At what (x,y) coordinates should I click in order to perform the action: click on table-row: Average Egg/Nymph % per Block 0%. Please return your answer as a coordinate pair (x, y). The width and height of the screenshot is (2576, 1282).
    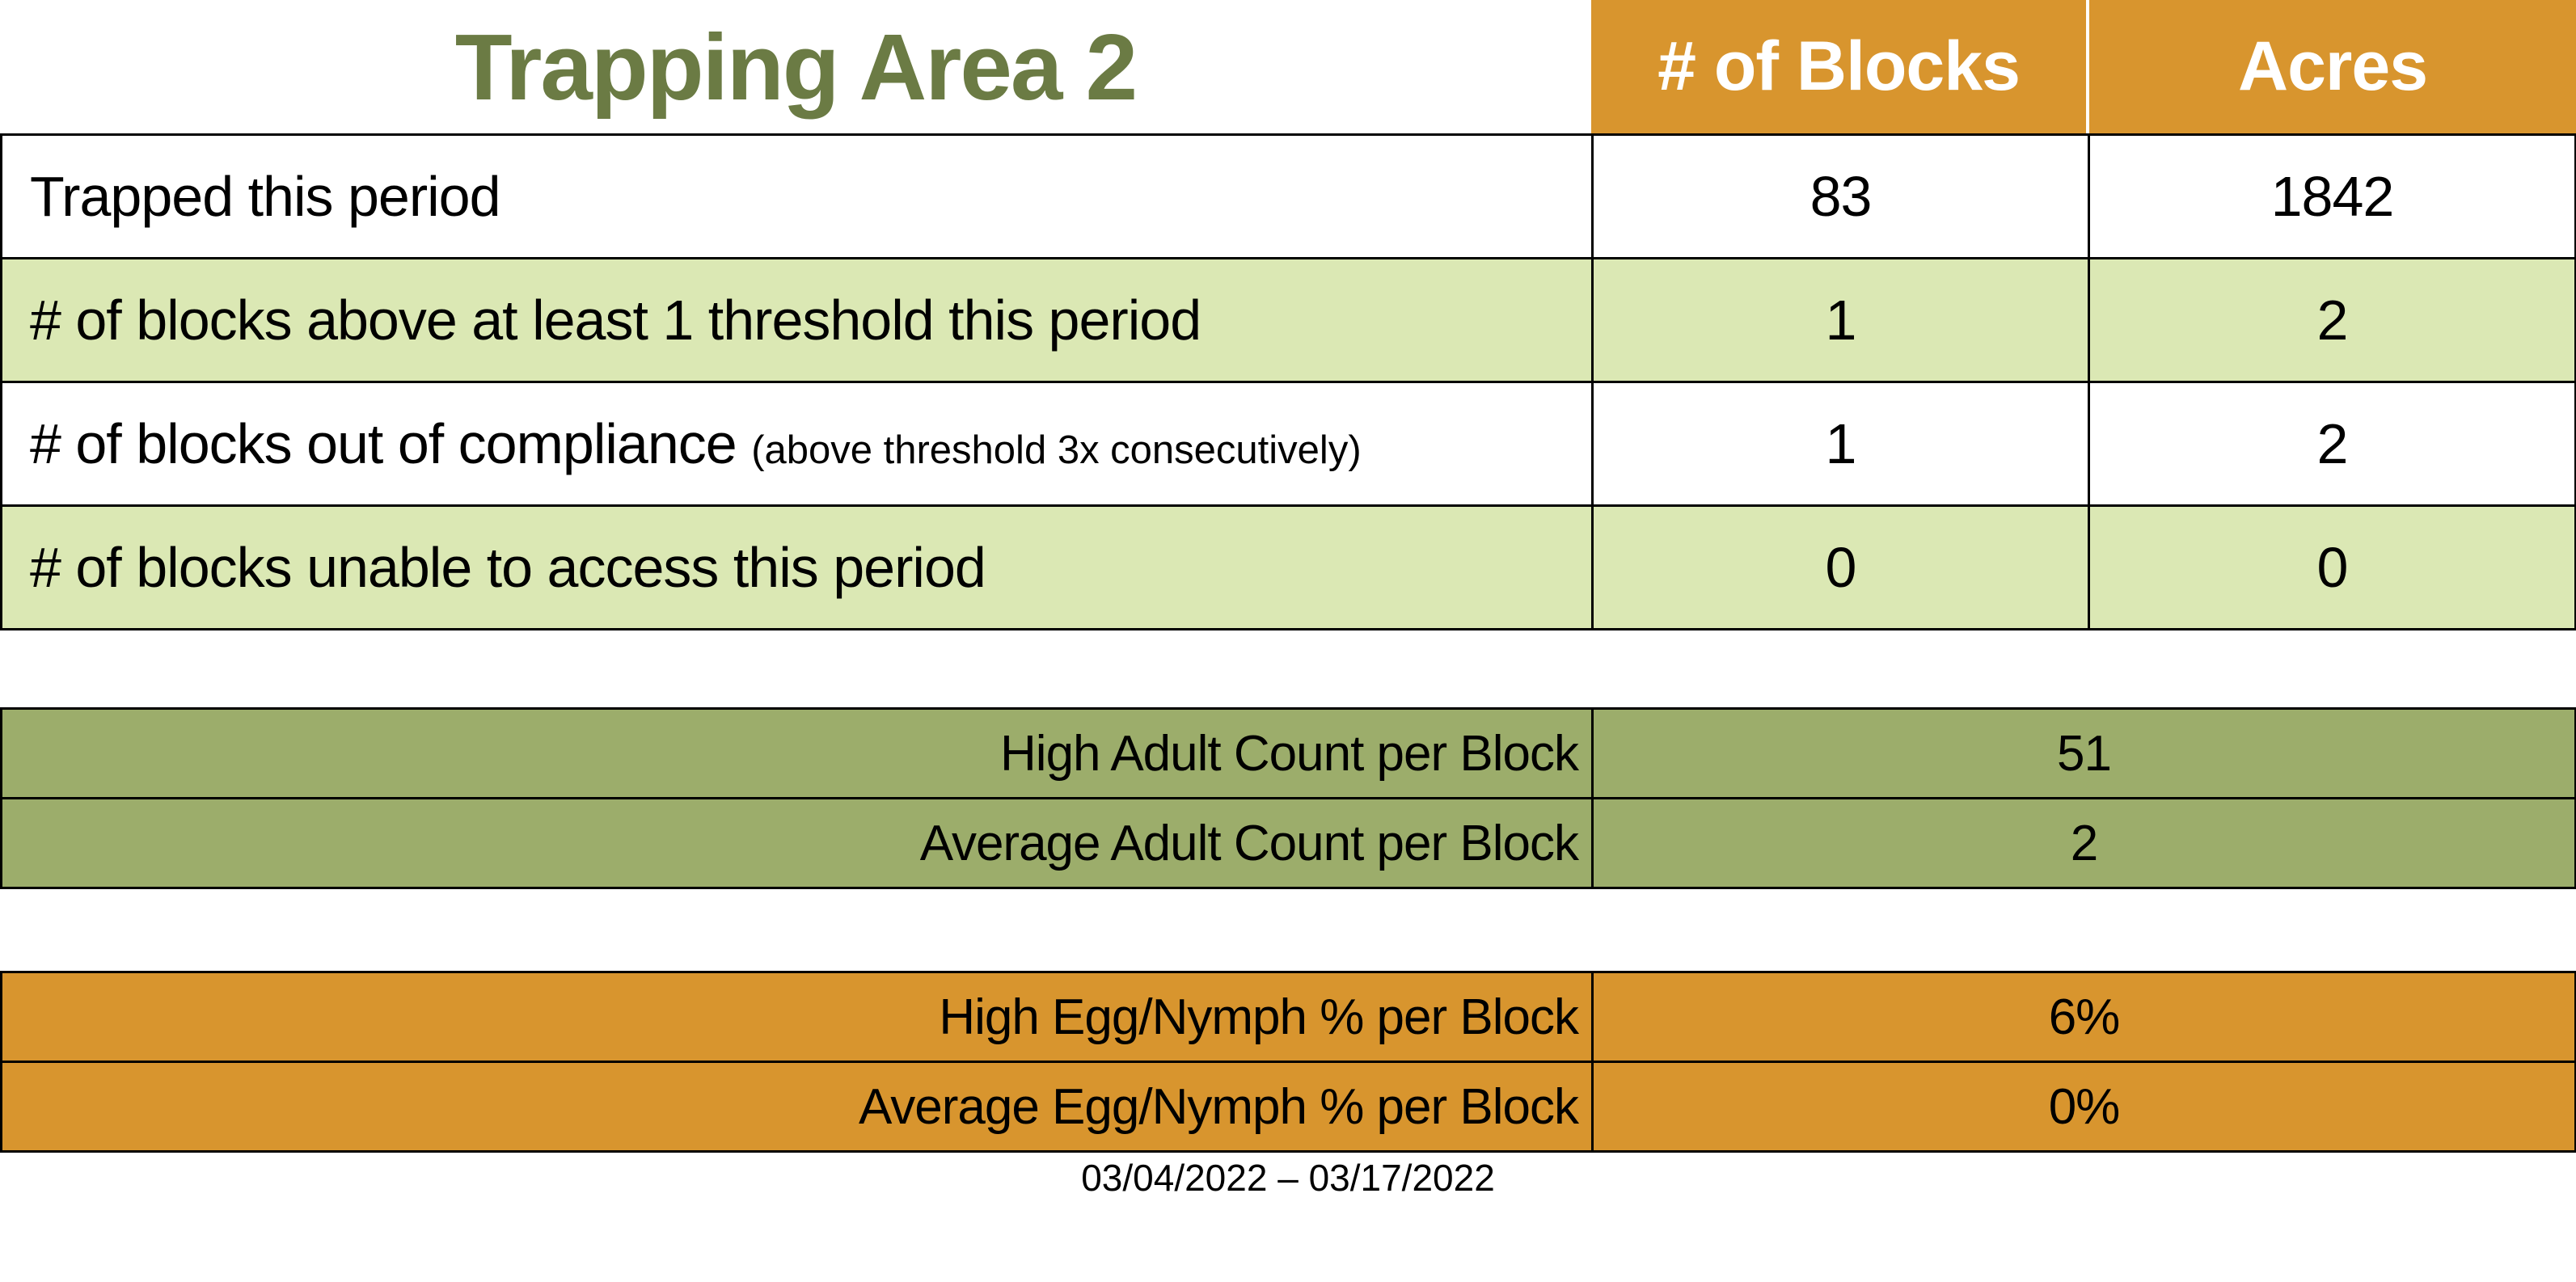
    Looking at the image, I should click on (1288, 1107).